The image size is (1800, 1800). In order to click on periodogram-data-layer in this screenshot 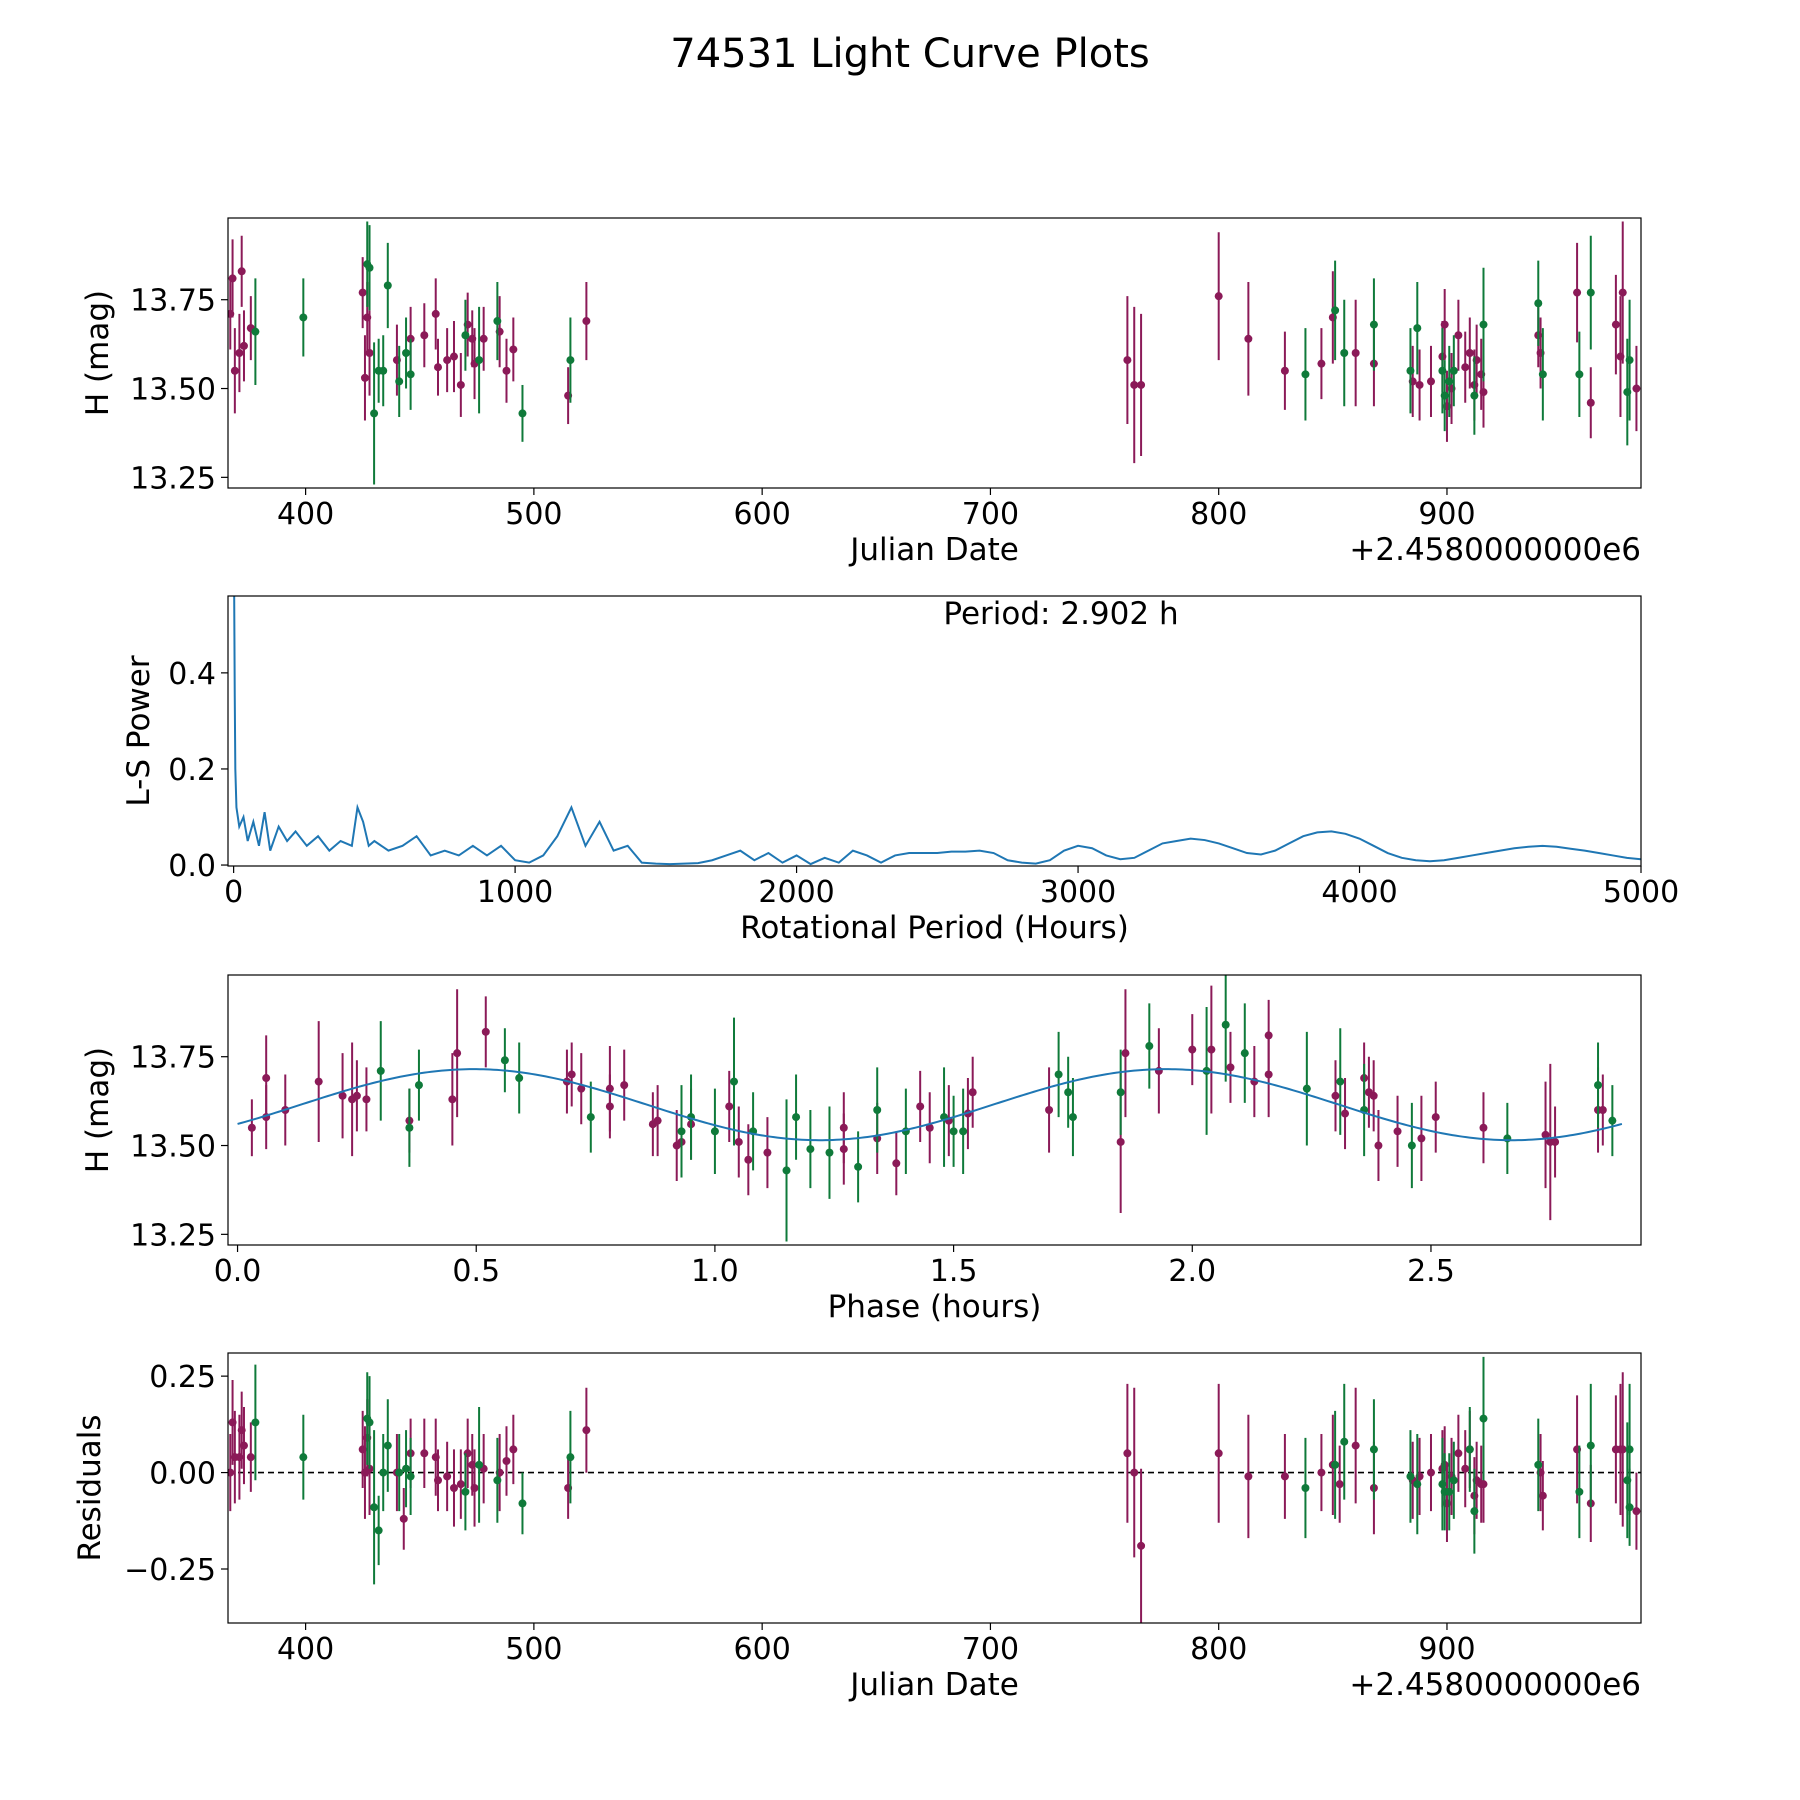, I will do `click(937, 731)`.